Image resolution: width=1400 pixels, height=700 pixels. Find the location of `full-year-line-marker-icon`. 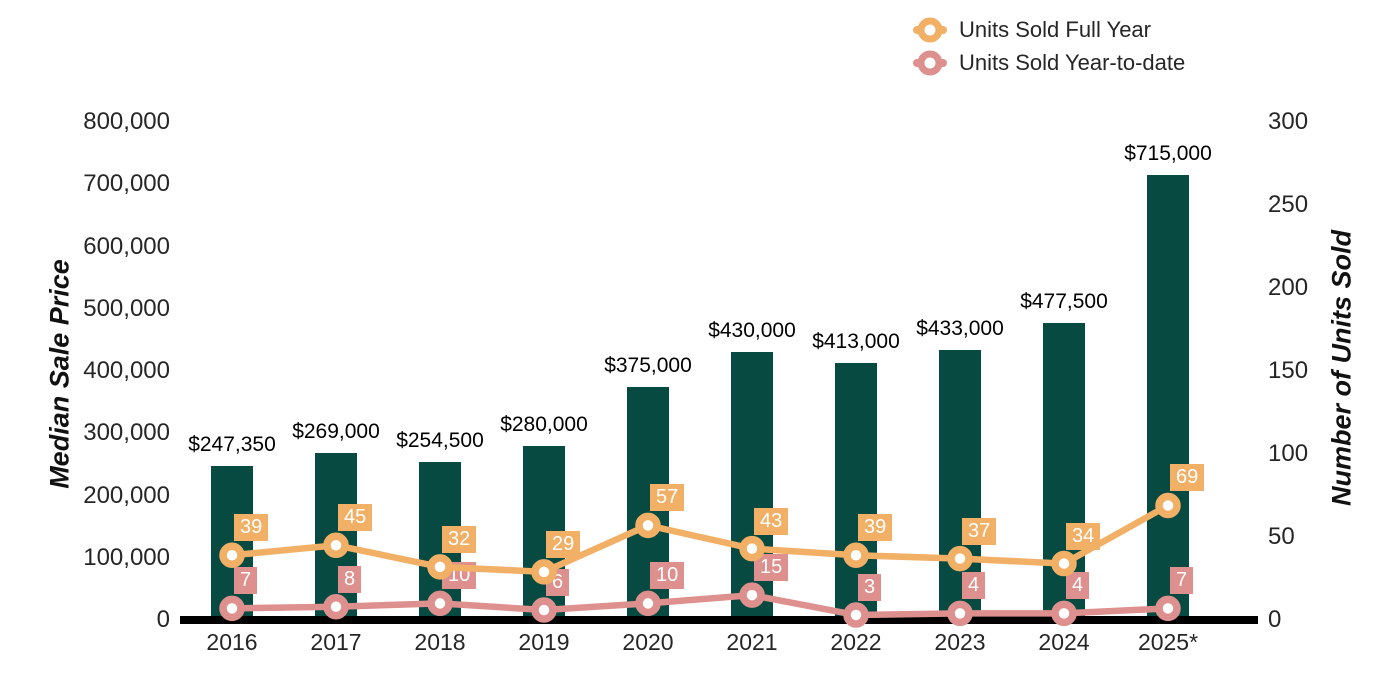

full-year-line-marker-icon is located at coordinates (930, 29).